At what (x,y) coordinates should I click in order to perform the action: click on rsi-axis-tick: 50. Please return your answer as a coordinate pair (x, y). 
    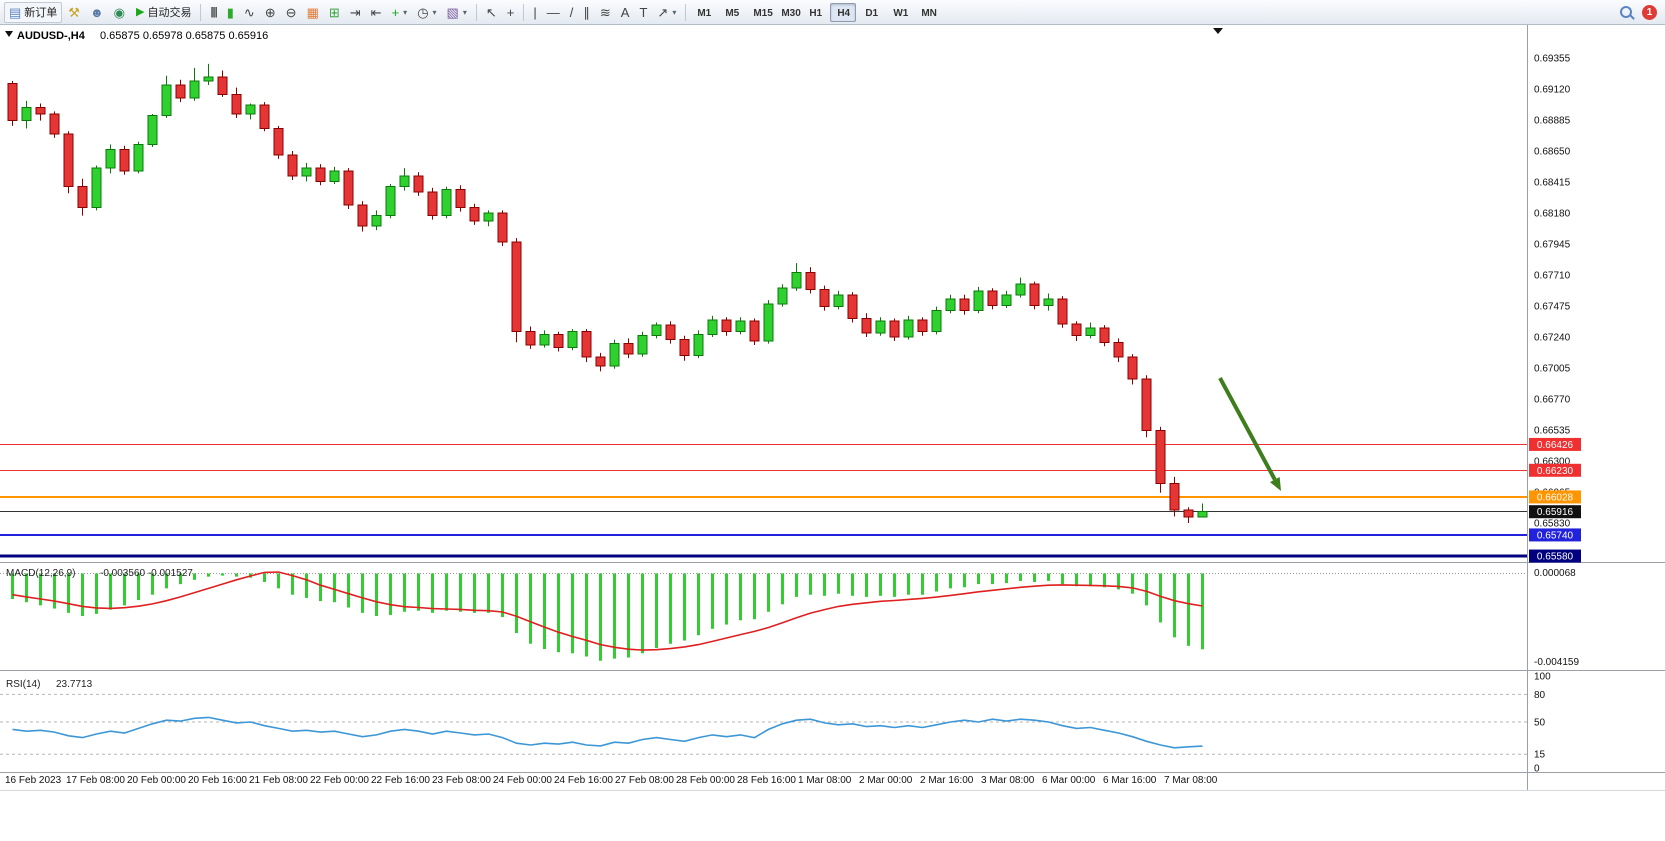
    Looking at the image, I should click on (1540, 723).